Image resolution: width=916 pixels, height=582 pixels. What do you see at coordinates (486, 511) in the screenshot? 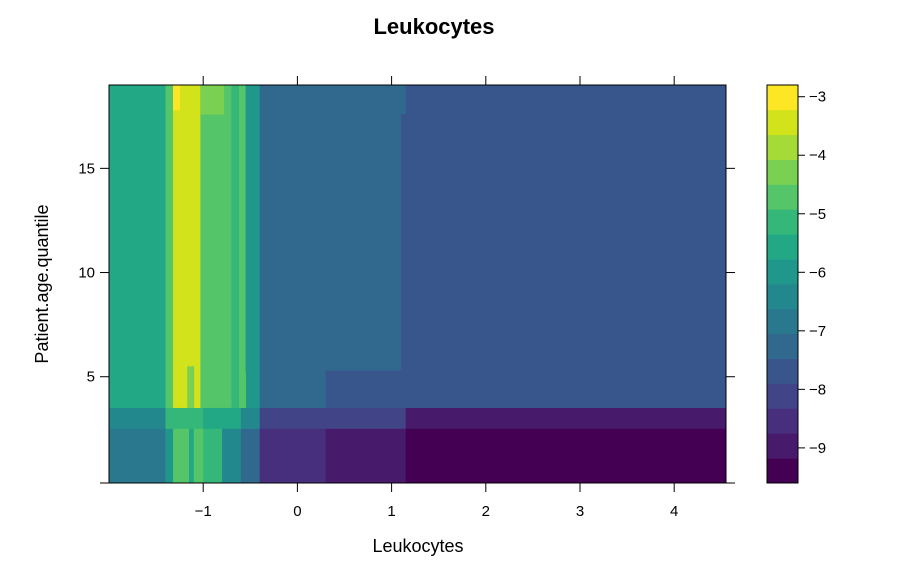
I see `x-tick-label: 2` at bounding box center [486, 511].